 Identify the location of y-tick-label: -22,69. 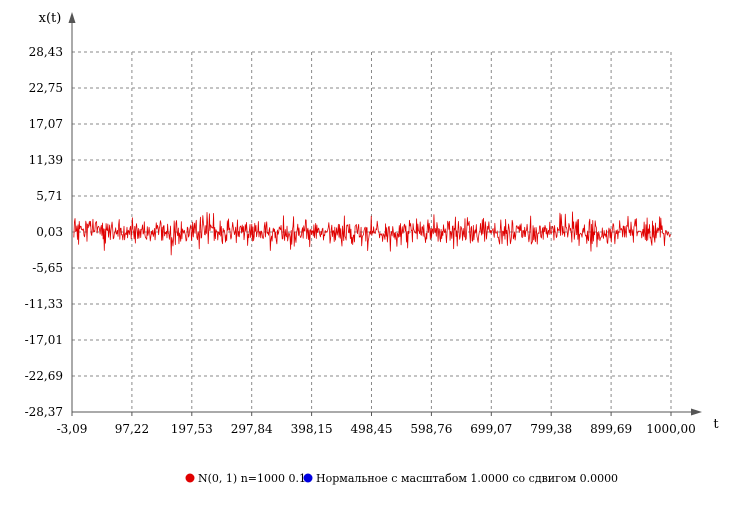
(44, 376).